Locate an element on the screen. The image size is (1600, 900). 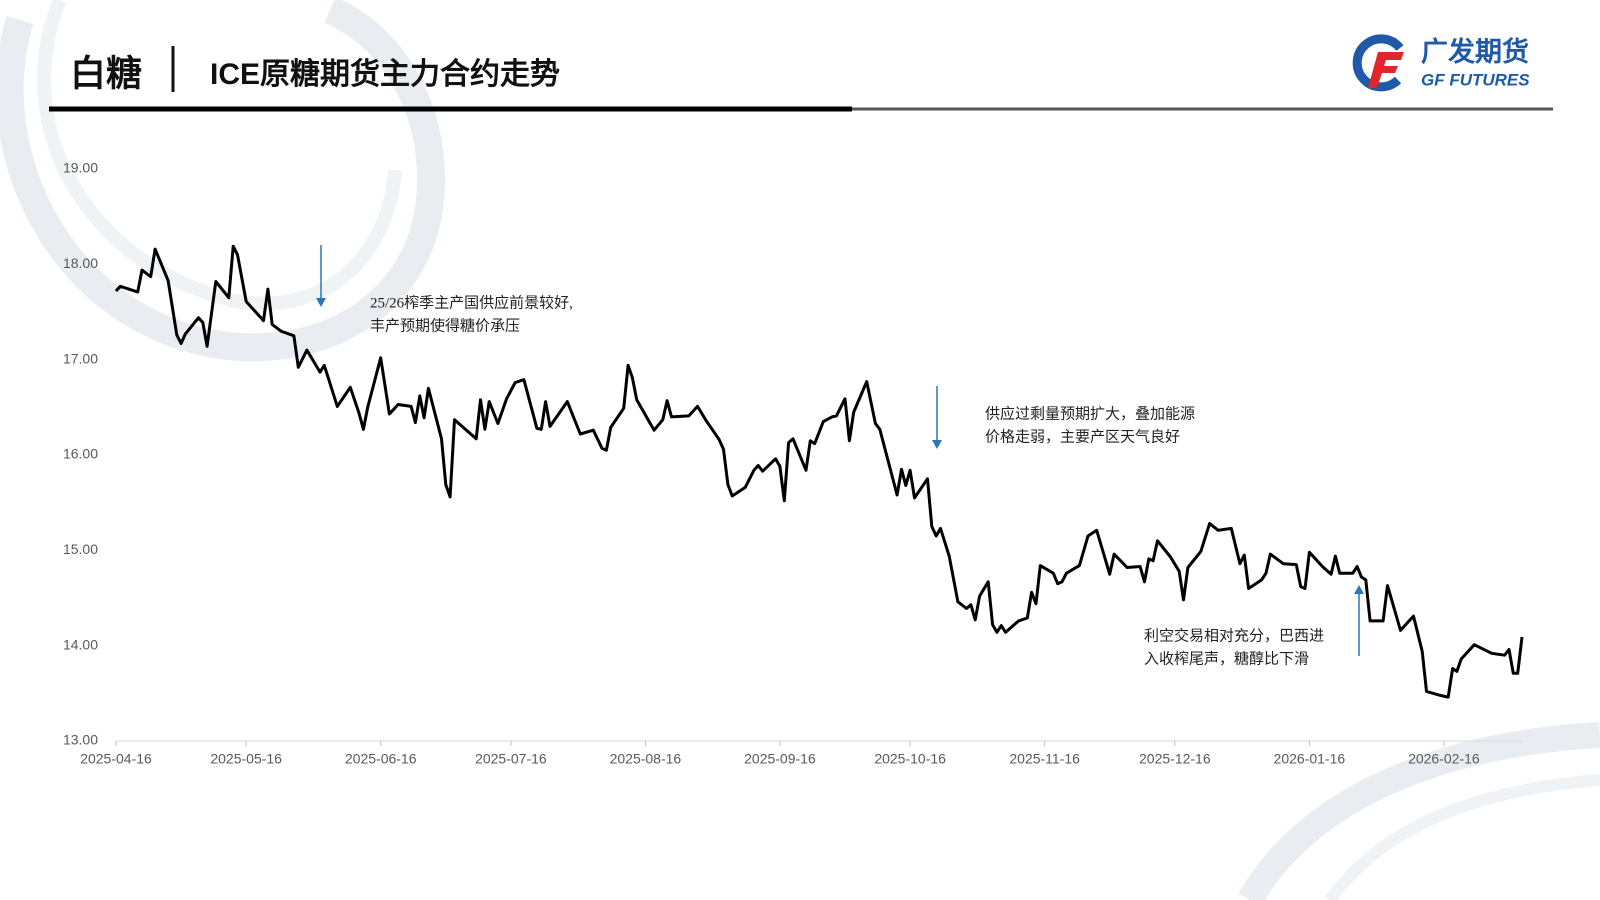
annotation: 丰产预期使得糖价承压 is located at coordinates (445, 325).